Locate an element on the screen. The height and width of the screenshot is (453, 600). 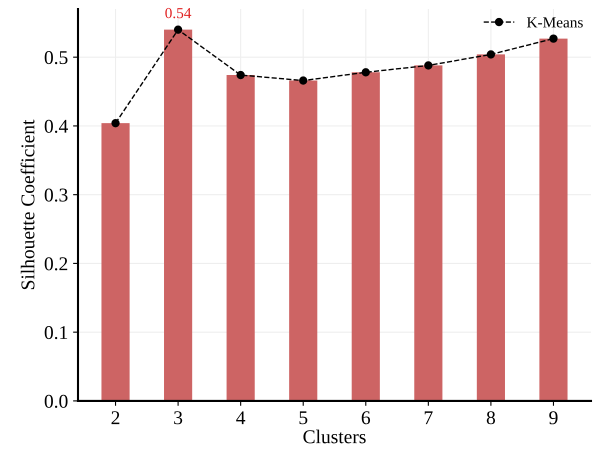
x-tick-label: 4 is located at coordinates (241, 417).